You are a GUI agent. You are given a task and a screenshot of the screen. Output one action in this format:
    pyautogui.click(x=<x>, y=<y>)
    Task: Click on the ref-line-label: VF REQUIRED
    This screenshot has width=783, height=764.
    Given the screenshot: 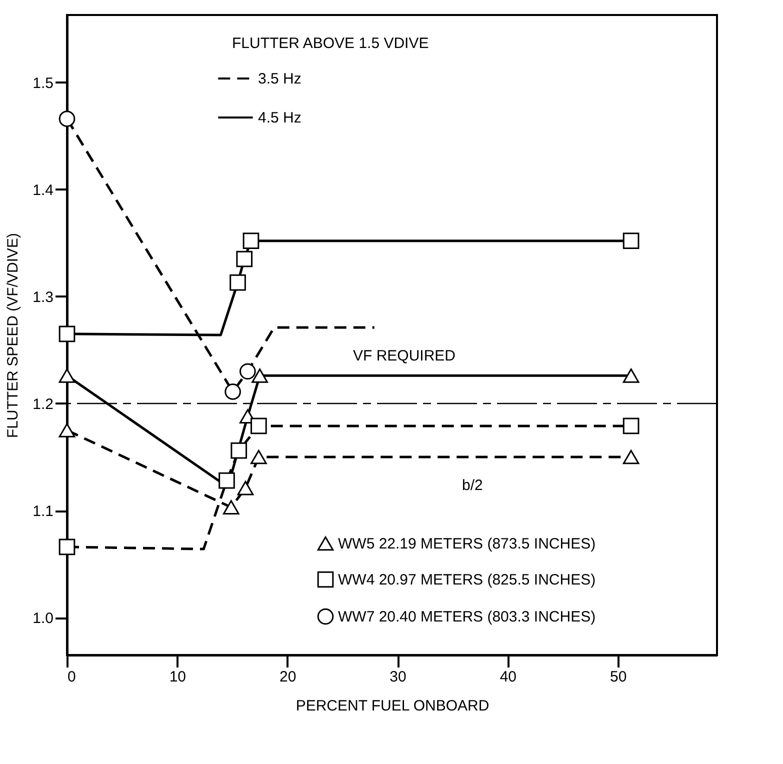 What is the action you would take?
    pyautogui.click(x=404, y=355)
    